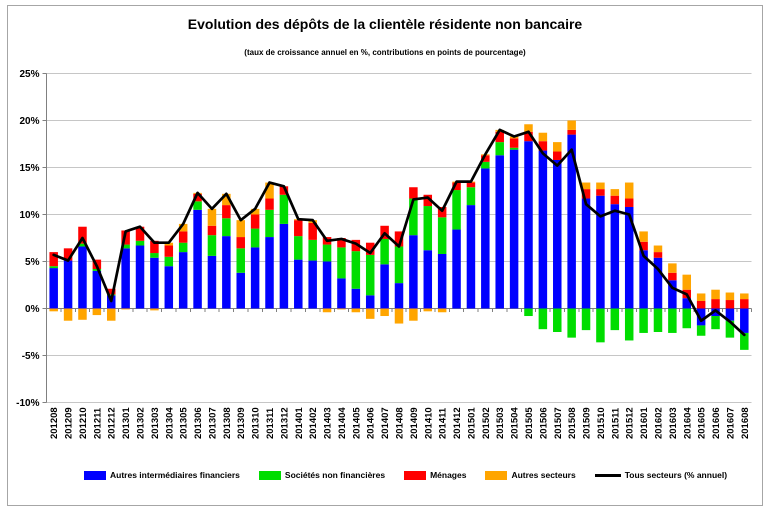  Describe the element at coordinates (175, 475) in the screenshot. I see `legend-label-ofi: Autres intermédiaires financiers` at that location.